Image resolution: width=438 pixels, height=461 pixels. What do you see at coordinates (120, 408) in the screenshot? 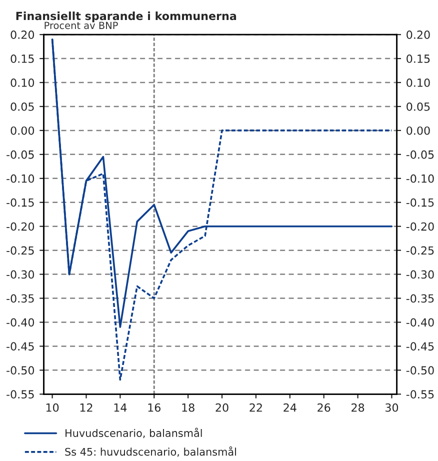
I see `x-tick-label: 14` at bounding box center [120, 408].